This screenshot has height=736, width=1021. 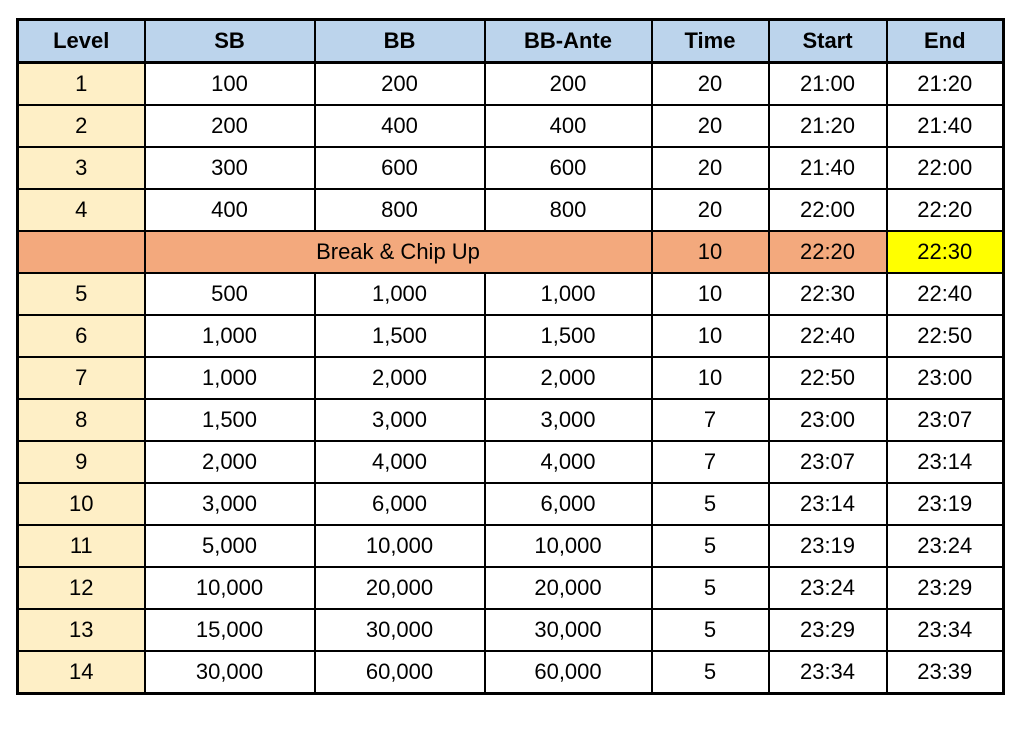 I want to click on cell-start: 21:20, so click(x=827, y=126).